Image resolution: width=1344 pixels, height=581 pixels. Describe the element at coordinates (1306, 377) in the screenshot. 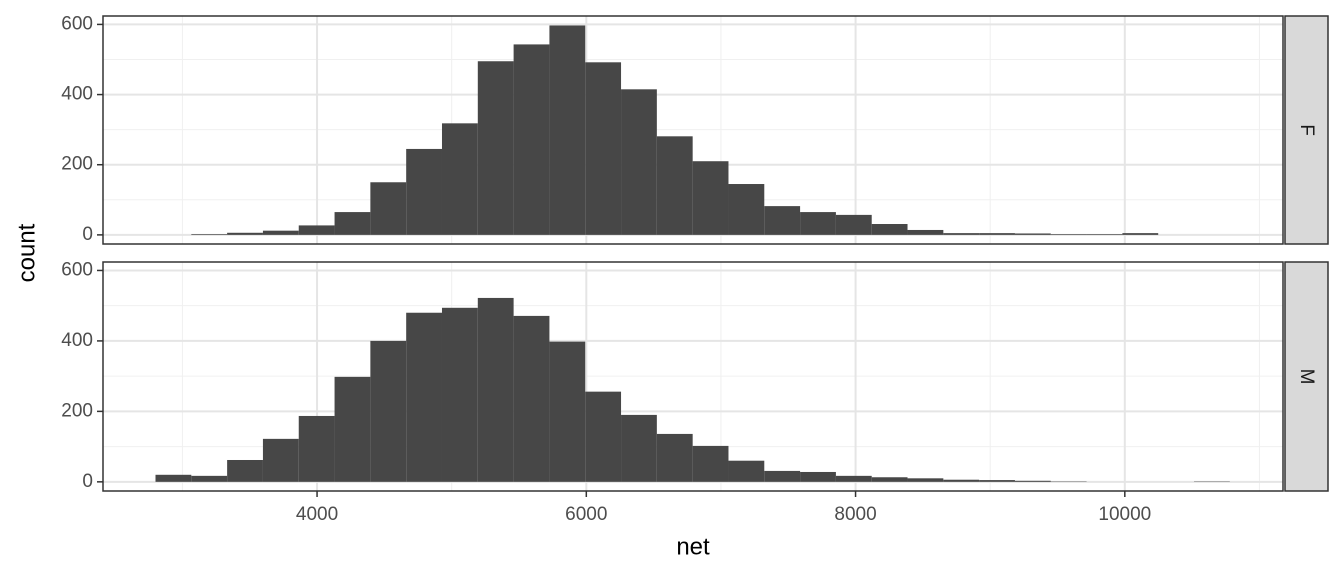

I see `facet-label: M` at that location.